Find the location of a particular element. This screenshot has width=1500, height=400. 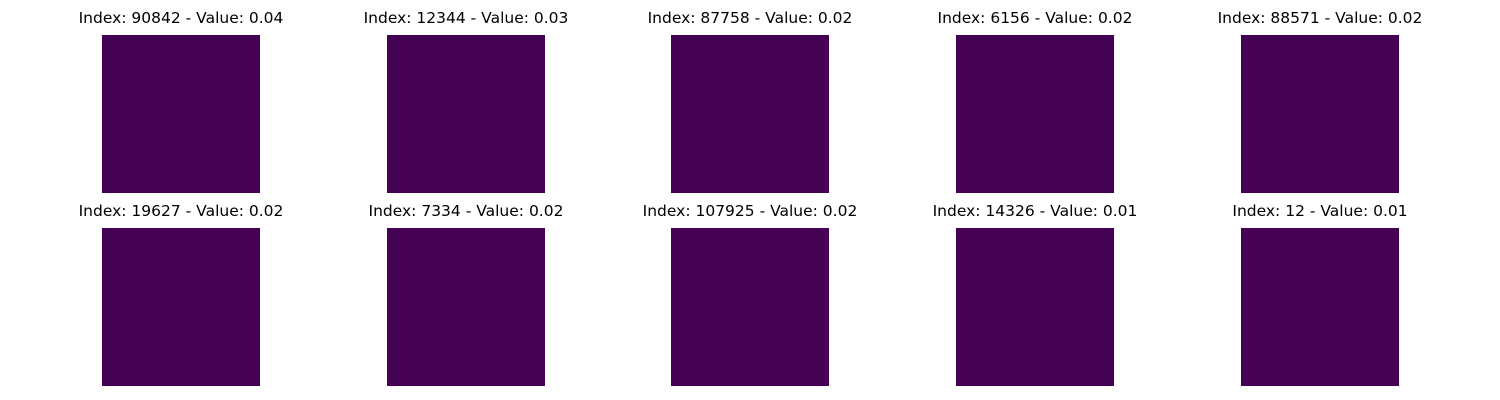

image-panel: Index: 12 - Value: 0.01 is located at coordinates (1320, 294).